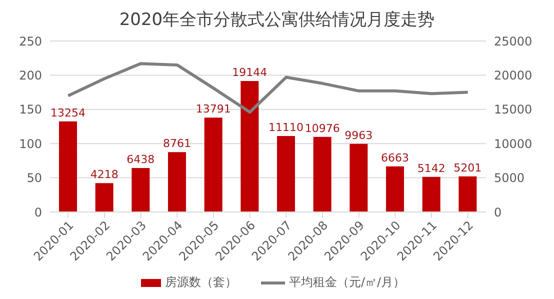 The width and height of the screenshot is (554, 299). I want to click on y2-tick-label: 0, so click(498, 212).